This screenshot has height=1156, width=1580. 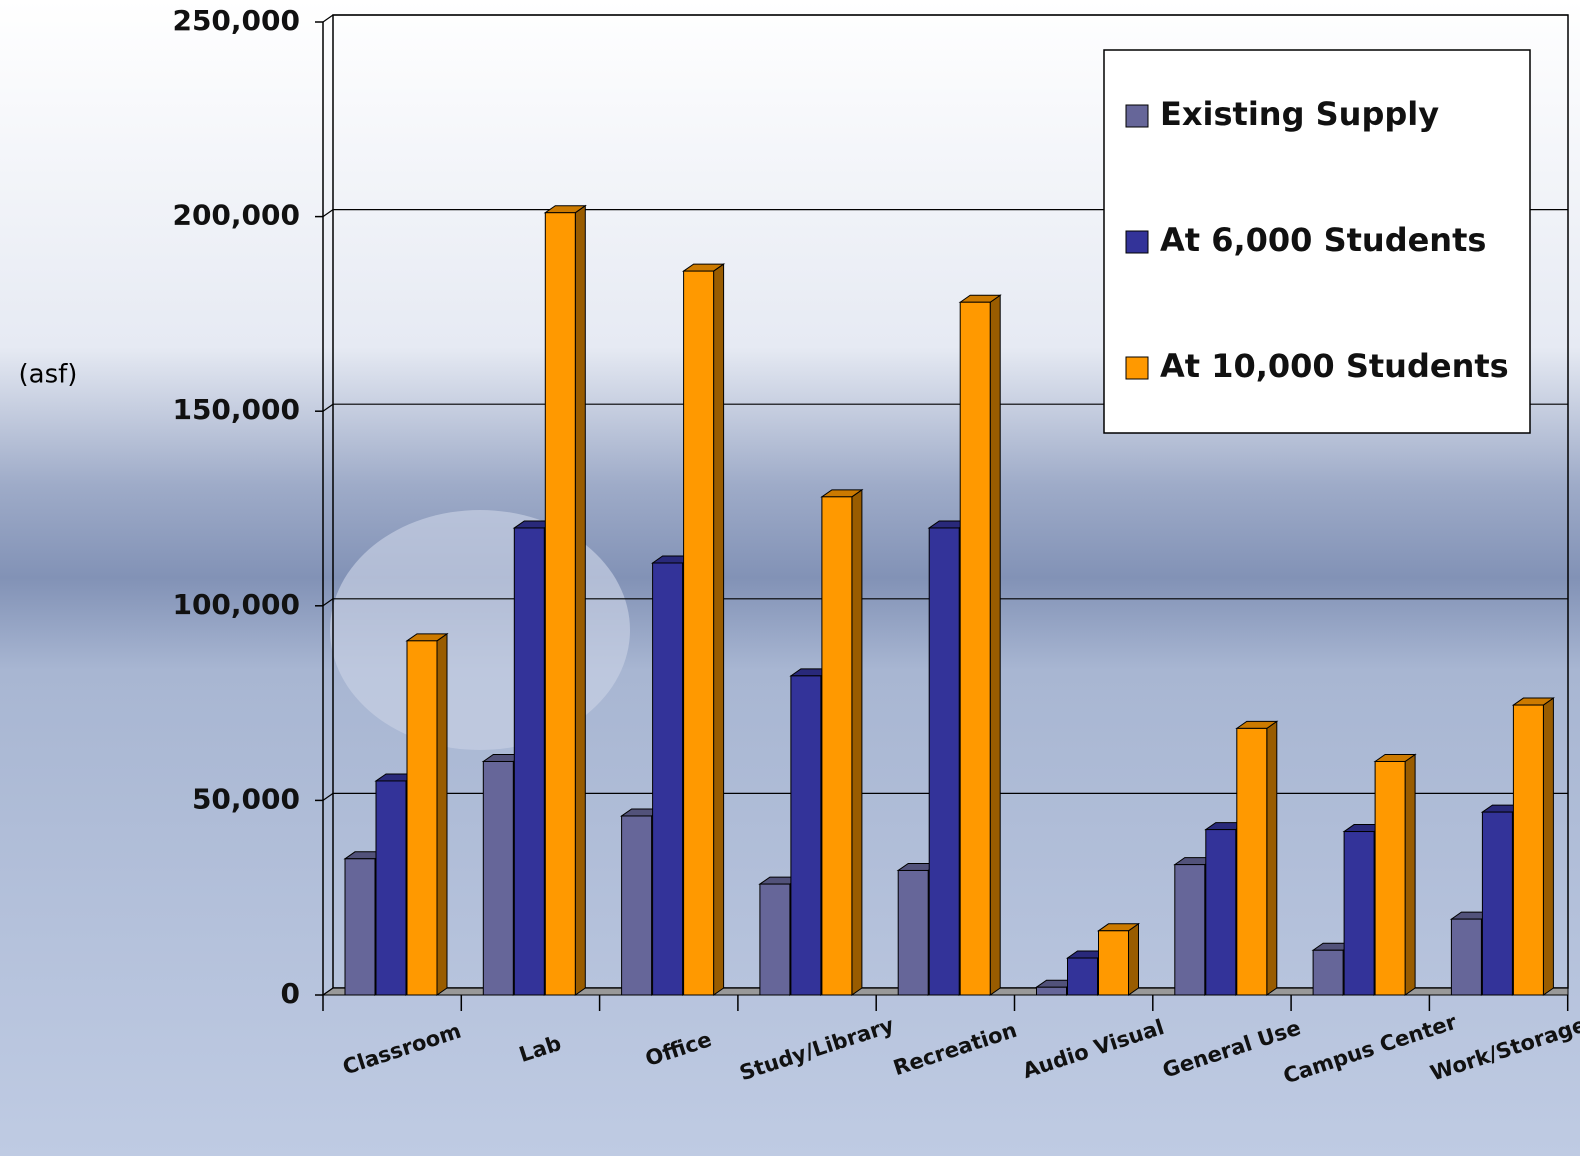 I want to click on y-tick-label: 200,000, so click(x=236, y=215).